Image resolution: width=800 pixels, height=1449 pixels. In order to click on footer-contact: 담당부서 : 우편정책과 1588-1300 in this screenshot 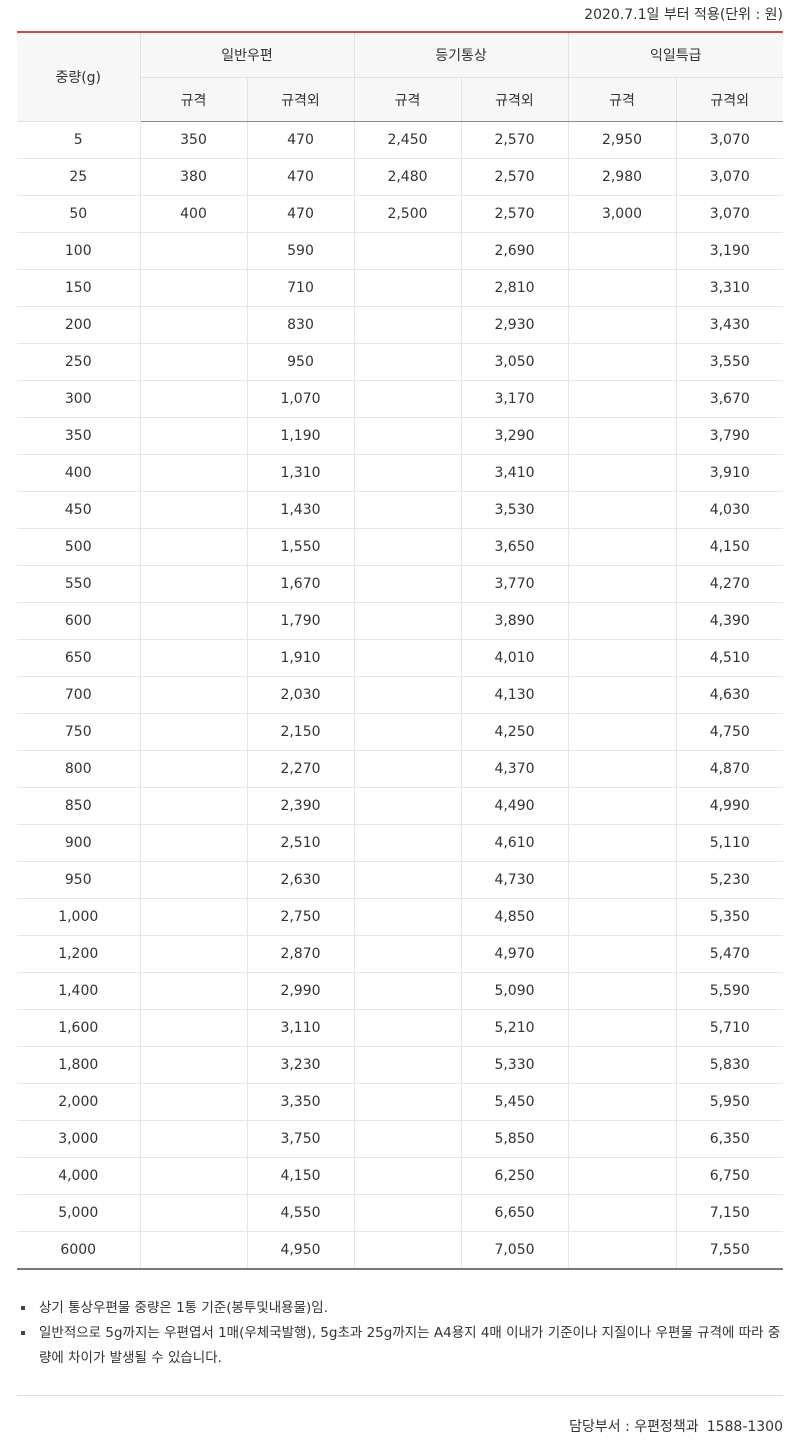, I will do `click(676, 1426)`.